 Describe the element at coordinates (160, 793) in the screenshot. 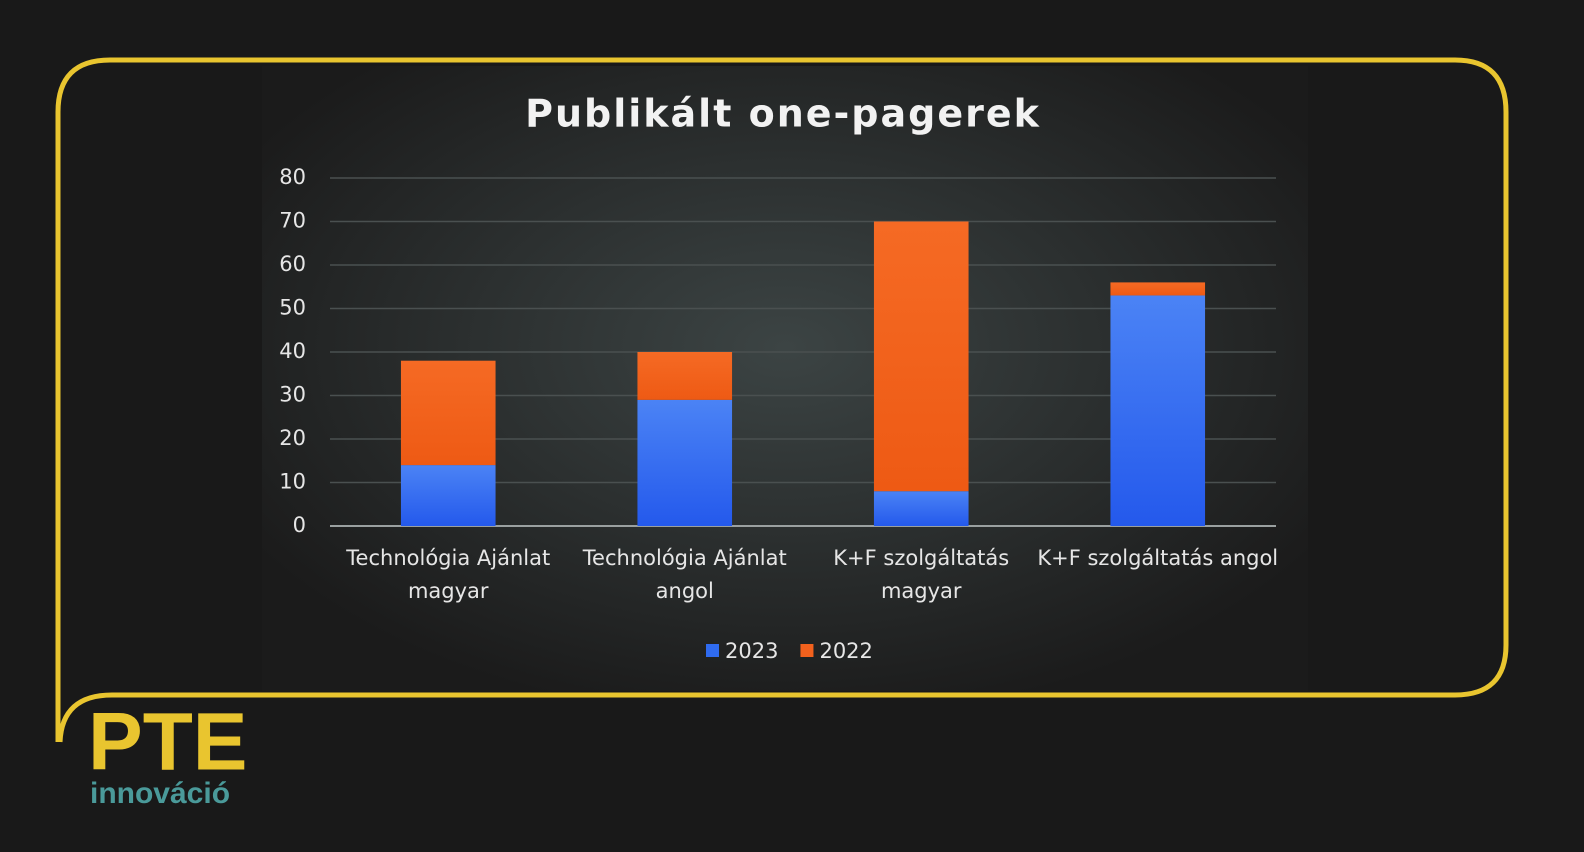

I see `logo-subtitle: innováció` at that location.